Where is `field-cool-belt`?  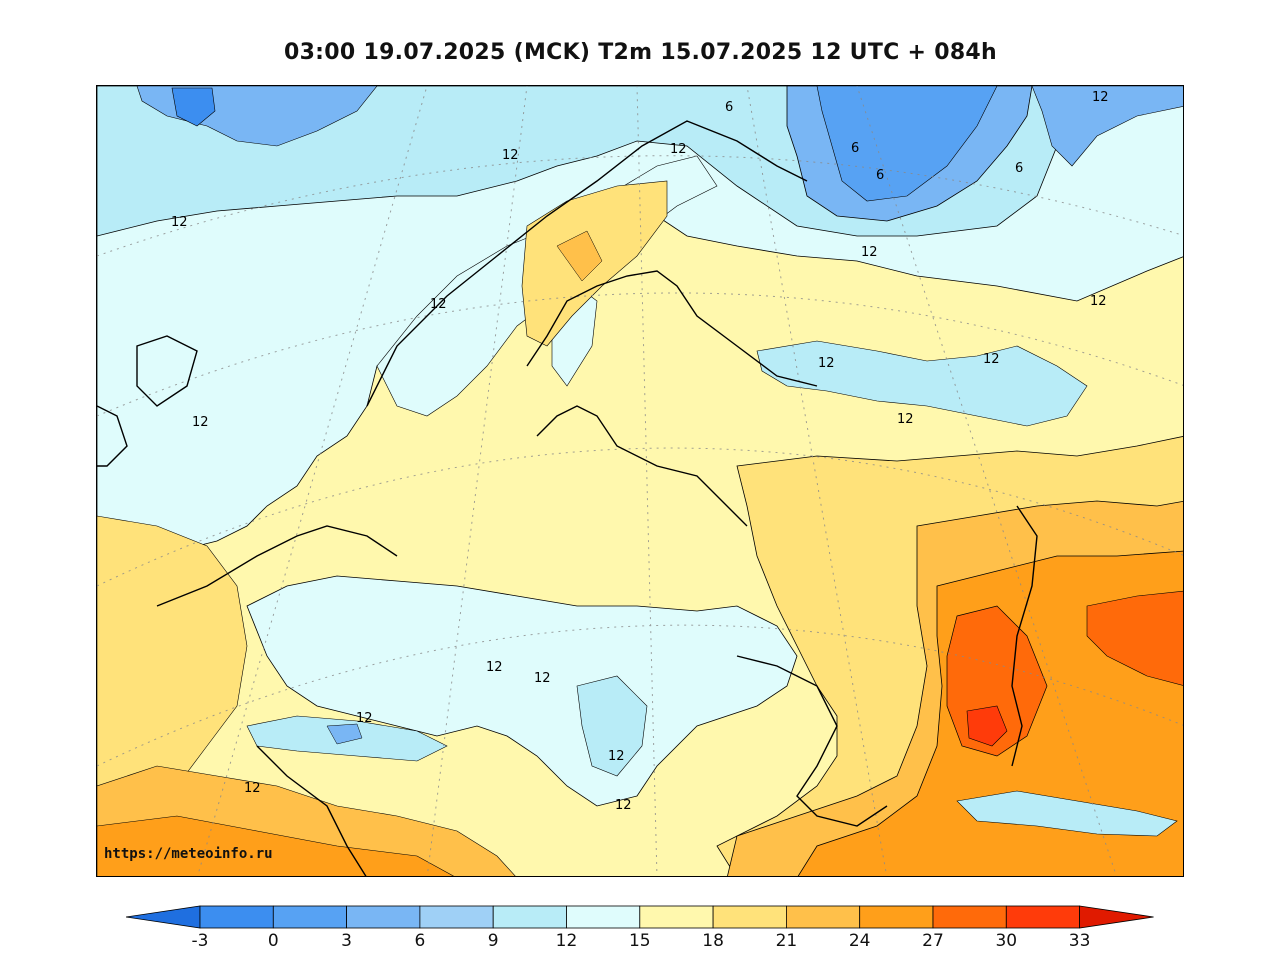 field-cool-belt is located at coordinates (922, 383).